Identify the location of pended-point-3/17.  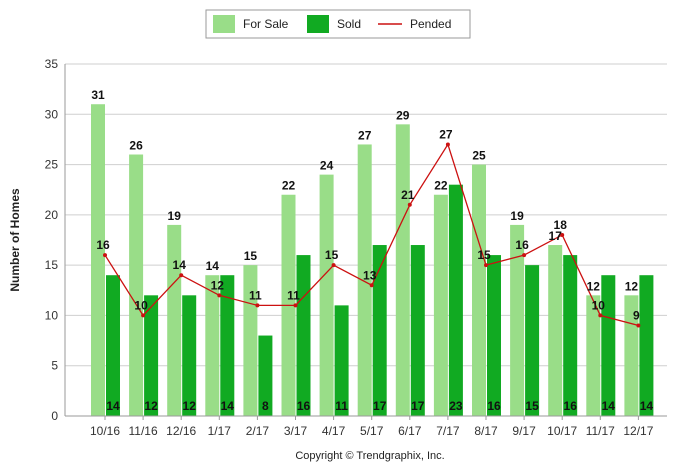
(295, 305).